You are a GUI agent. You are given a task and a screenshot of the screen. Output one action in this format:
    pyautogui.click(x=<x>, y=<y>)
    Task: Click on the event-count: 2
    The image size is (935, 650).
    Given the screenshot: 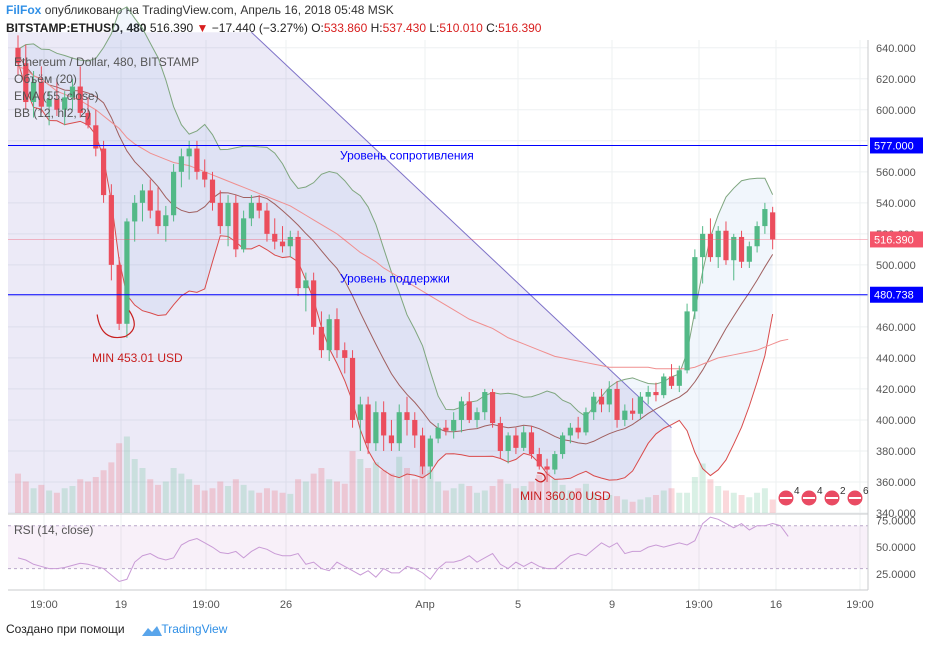 What is the action you would take?
    pyautogui.click(x=843, y=491)
    